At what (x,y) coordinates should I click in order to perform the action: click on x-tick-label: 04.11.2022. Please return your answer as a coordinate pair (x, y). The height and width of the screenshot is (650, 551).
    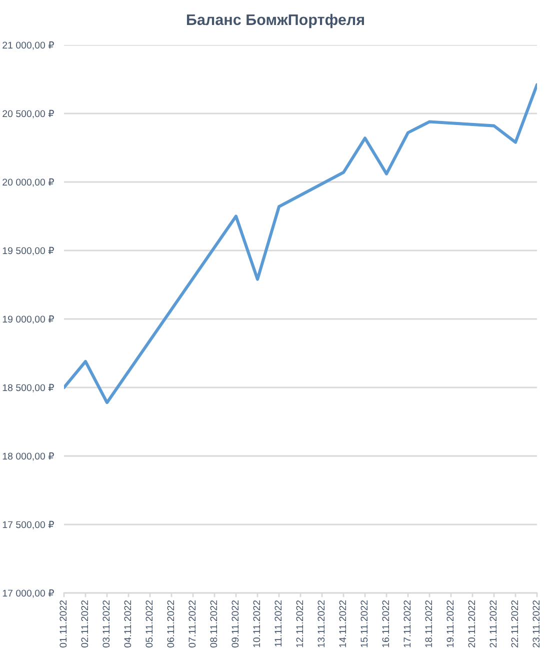
    Looking at the image, I should click on (128, 624).